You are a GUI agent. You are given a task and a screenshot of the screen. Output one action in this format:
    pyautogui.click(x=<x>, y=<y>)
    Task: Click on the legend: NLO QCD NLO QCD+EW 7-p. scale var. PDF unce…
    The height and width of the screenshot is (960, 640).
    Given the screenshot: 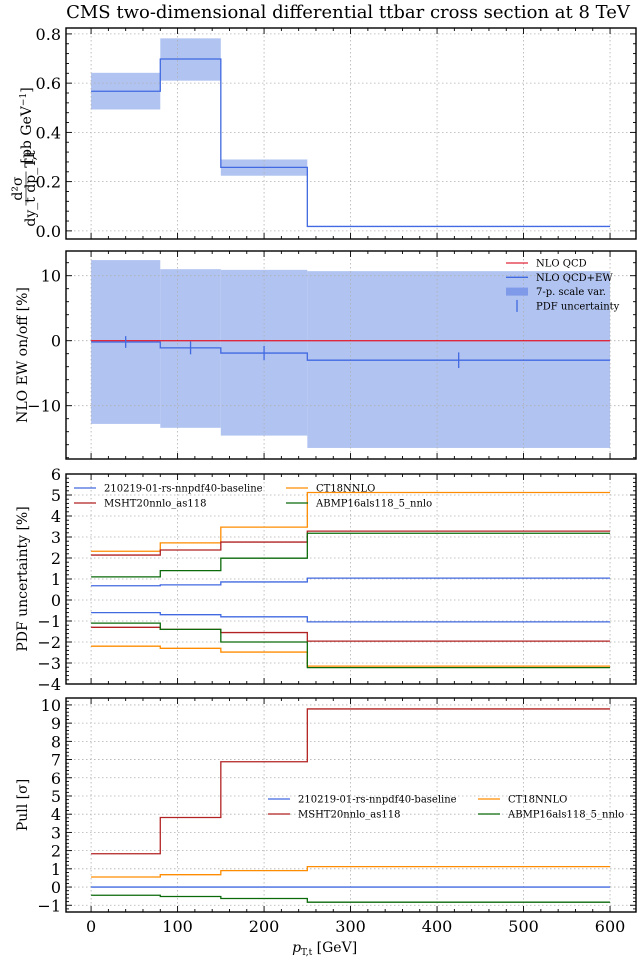 What is the action you would take?
    pyautogui.click(x=563, y=285)
    